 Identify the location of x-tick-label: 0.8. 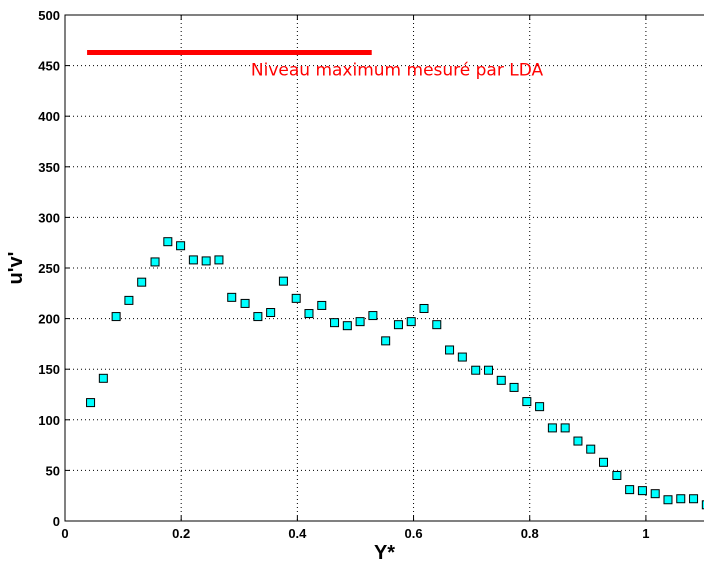
(530, 533).